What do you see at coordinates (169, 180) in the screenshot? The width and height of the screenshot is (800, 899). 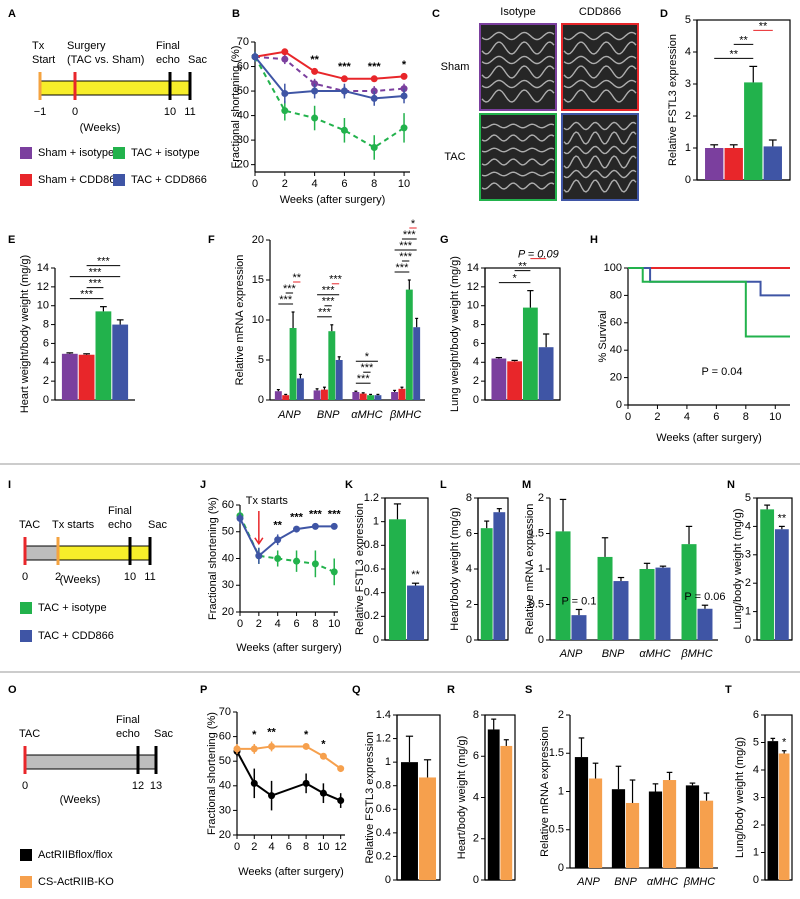 I see `legend-label: TAC + CDD866` at bounding box center [169, 180].